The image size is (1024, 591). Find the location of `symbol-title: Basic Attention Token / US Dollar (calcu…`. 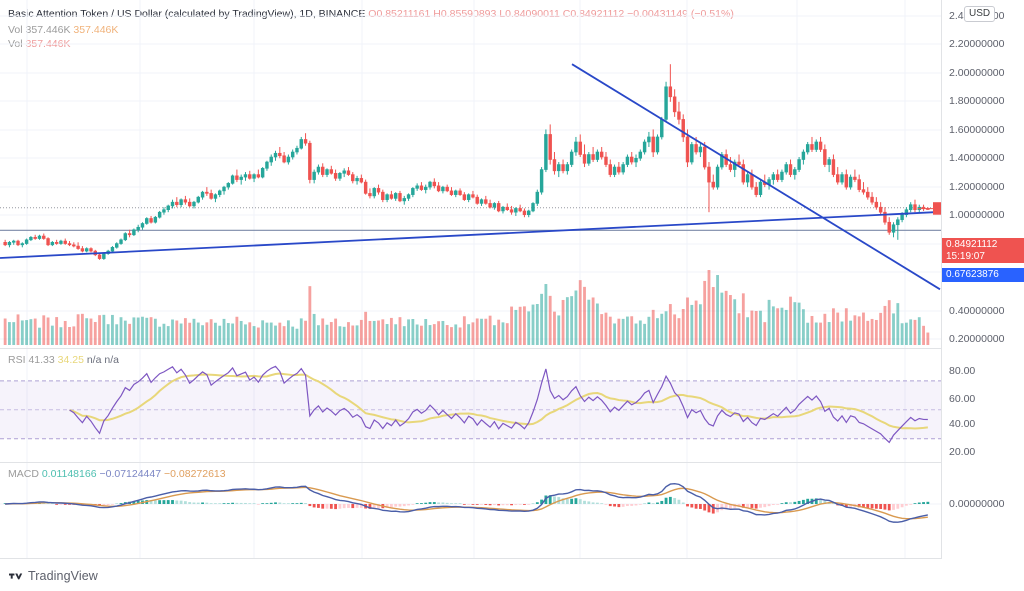

symbol-title: Basic Attention Token / US Dollar (calcu… is located at coordinates (187, 14).